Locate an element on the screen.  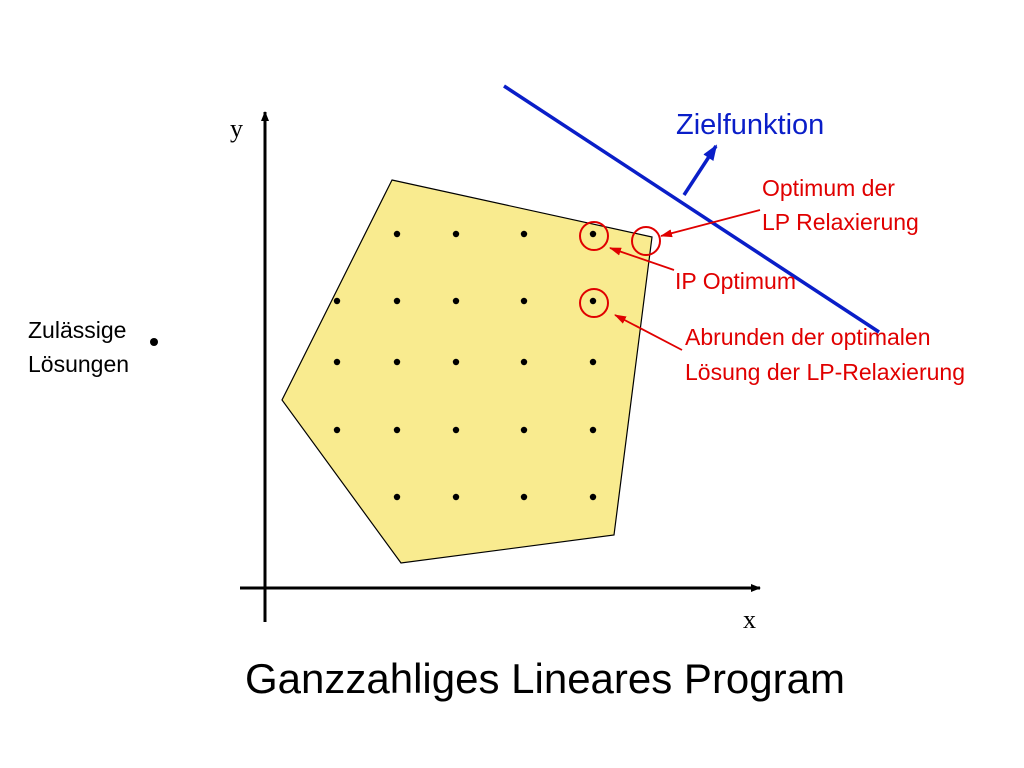
ip-optimum-arrow is located at coordinates (642, 259).